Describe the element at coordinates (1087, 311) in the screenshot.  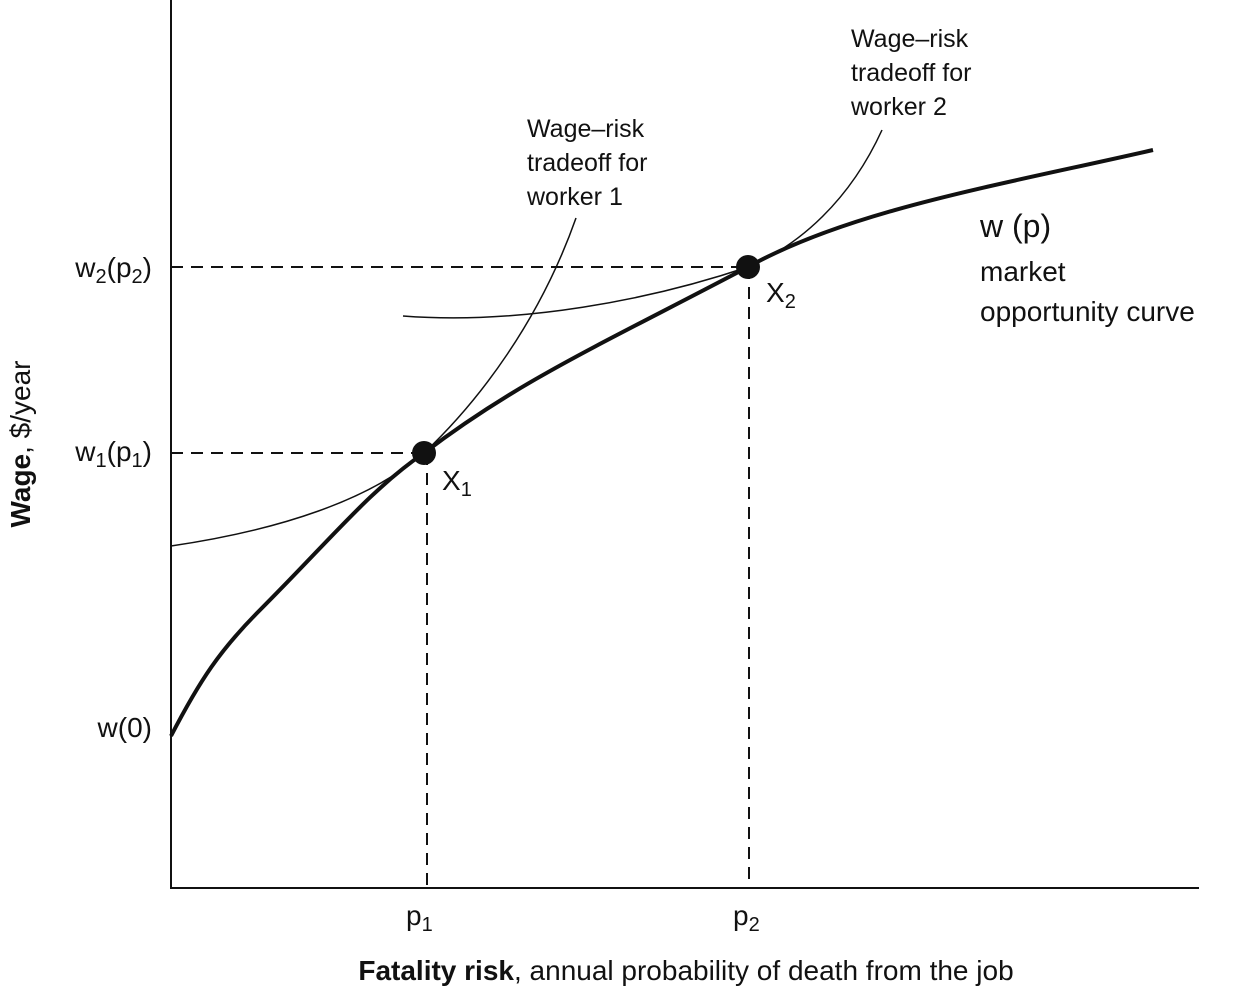
I see `curve-label: opportunity curve` at that location.